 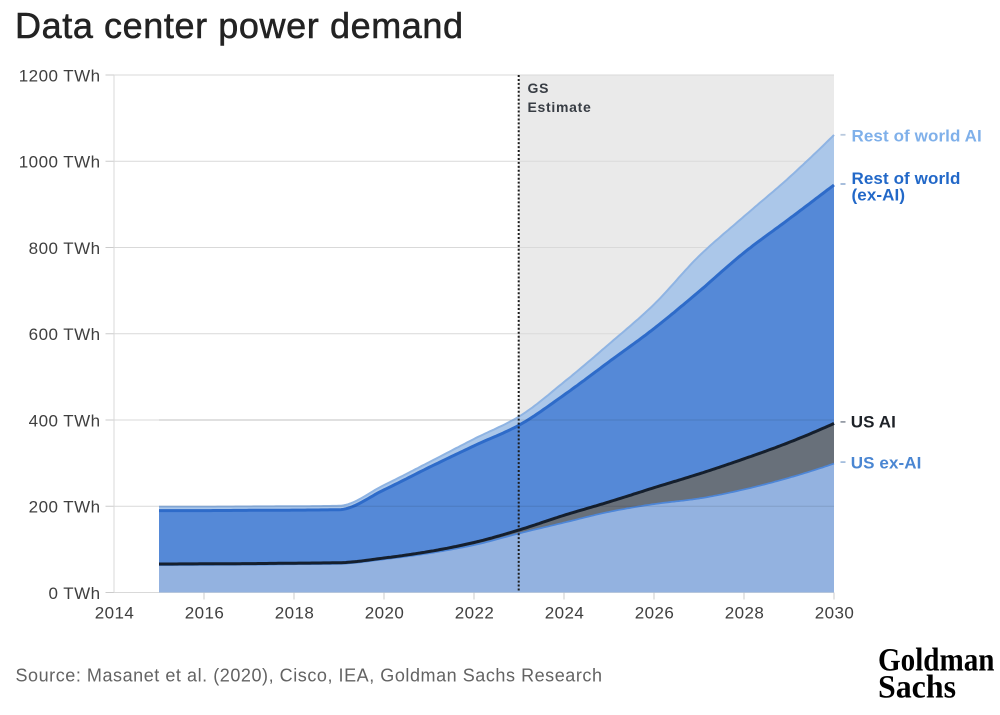 I want to click on svg-text: 2018, so click(x=295, y=613).